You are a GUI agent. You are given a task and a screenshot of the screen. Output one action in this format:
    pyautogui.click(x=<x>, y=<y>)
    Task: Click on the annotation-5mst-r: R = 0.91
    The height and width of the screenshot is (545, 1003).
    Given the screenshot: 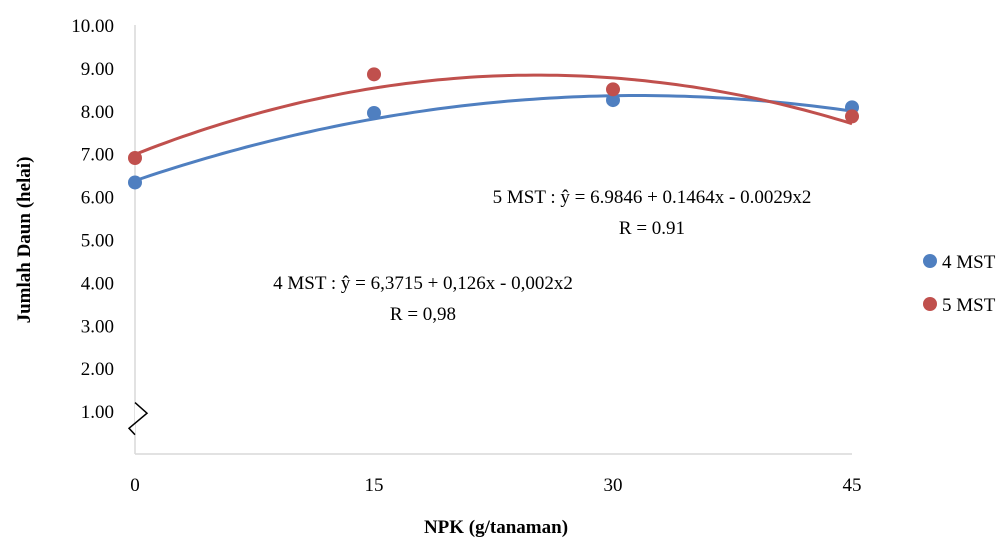 What is the action you would take?
    pyautogui.click(x=652, y=228)
    